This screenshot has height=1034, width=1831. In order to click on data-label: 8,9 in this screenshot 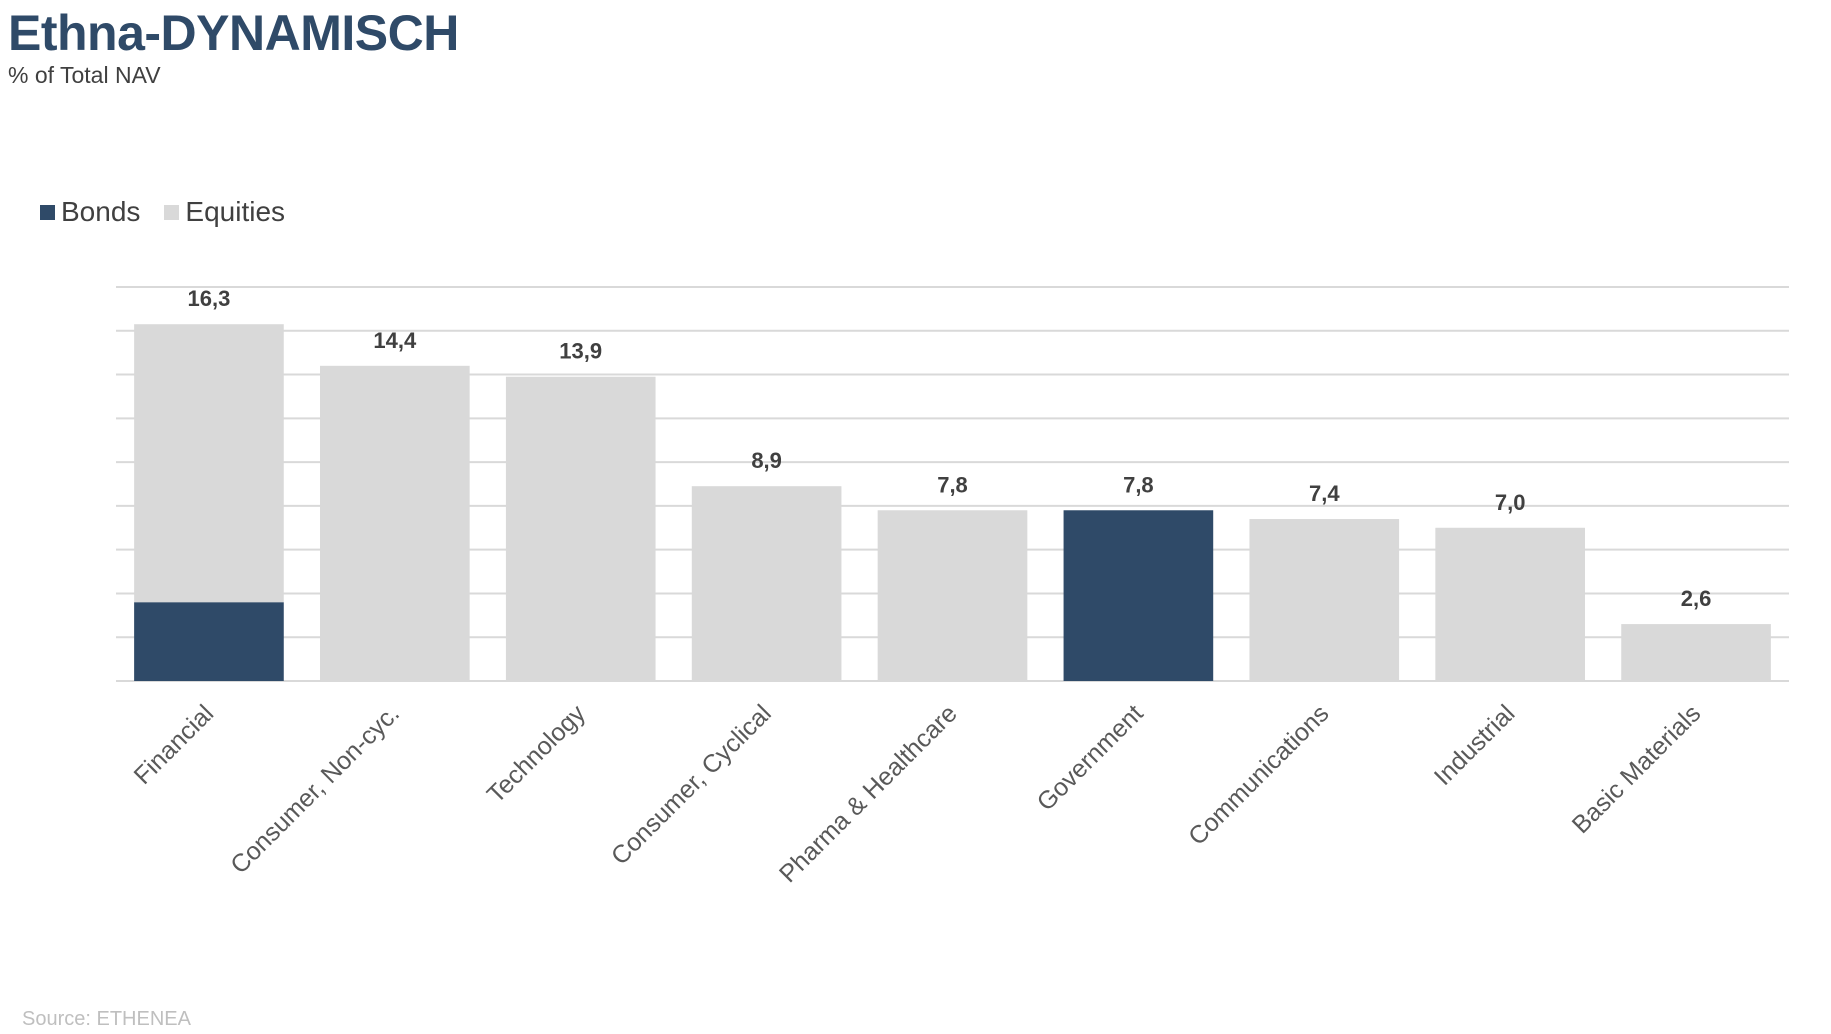, I will do `click(766, 460)`.